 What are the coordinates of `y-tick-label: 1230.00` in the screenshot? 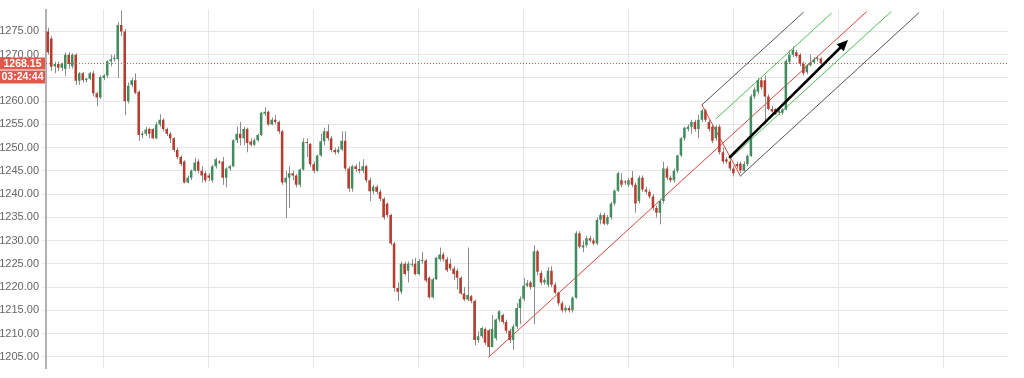 It's located at (19, 239).